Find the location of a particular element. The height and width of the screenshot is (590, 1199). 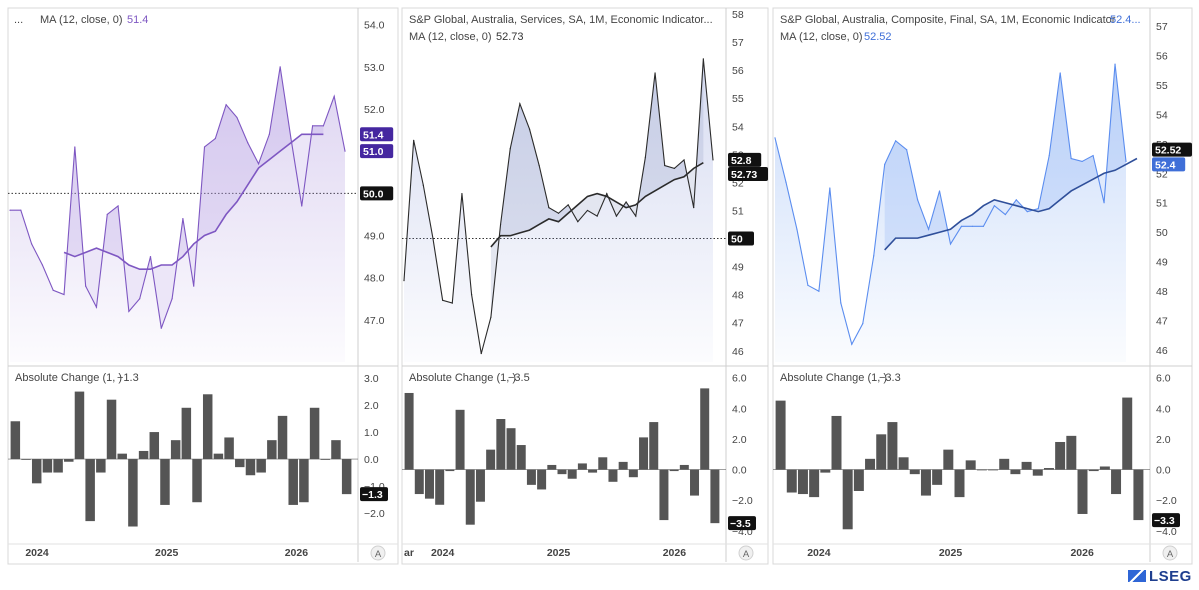

y-tick-label: 46 is located at coordinates (738, 352).